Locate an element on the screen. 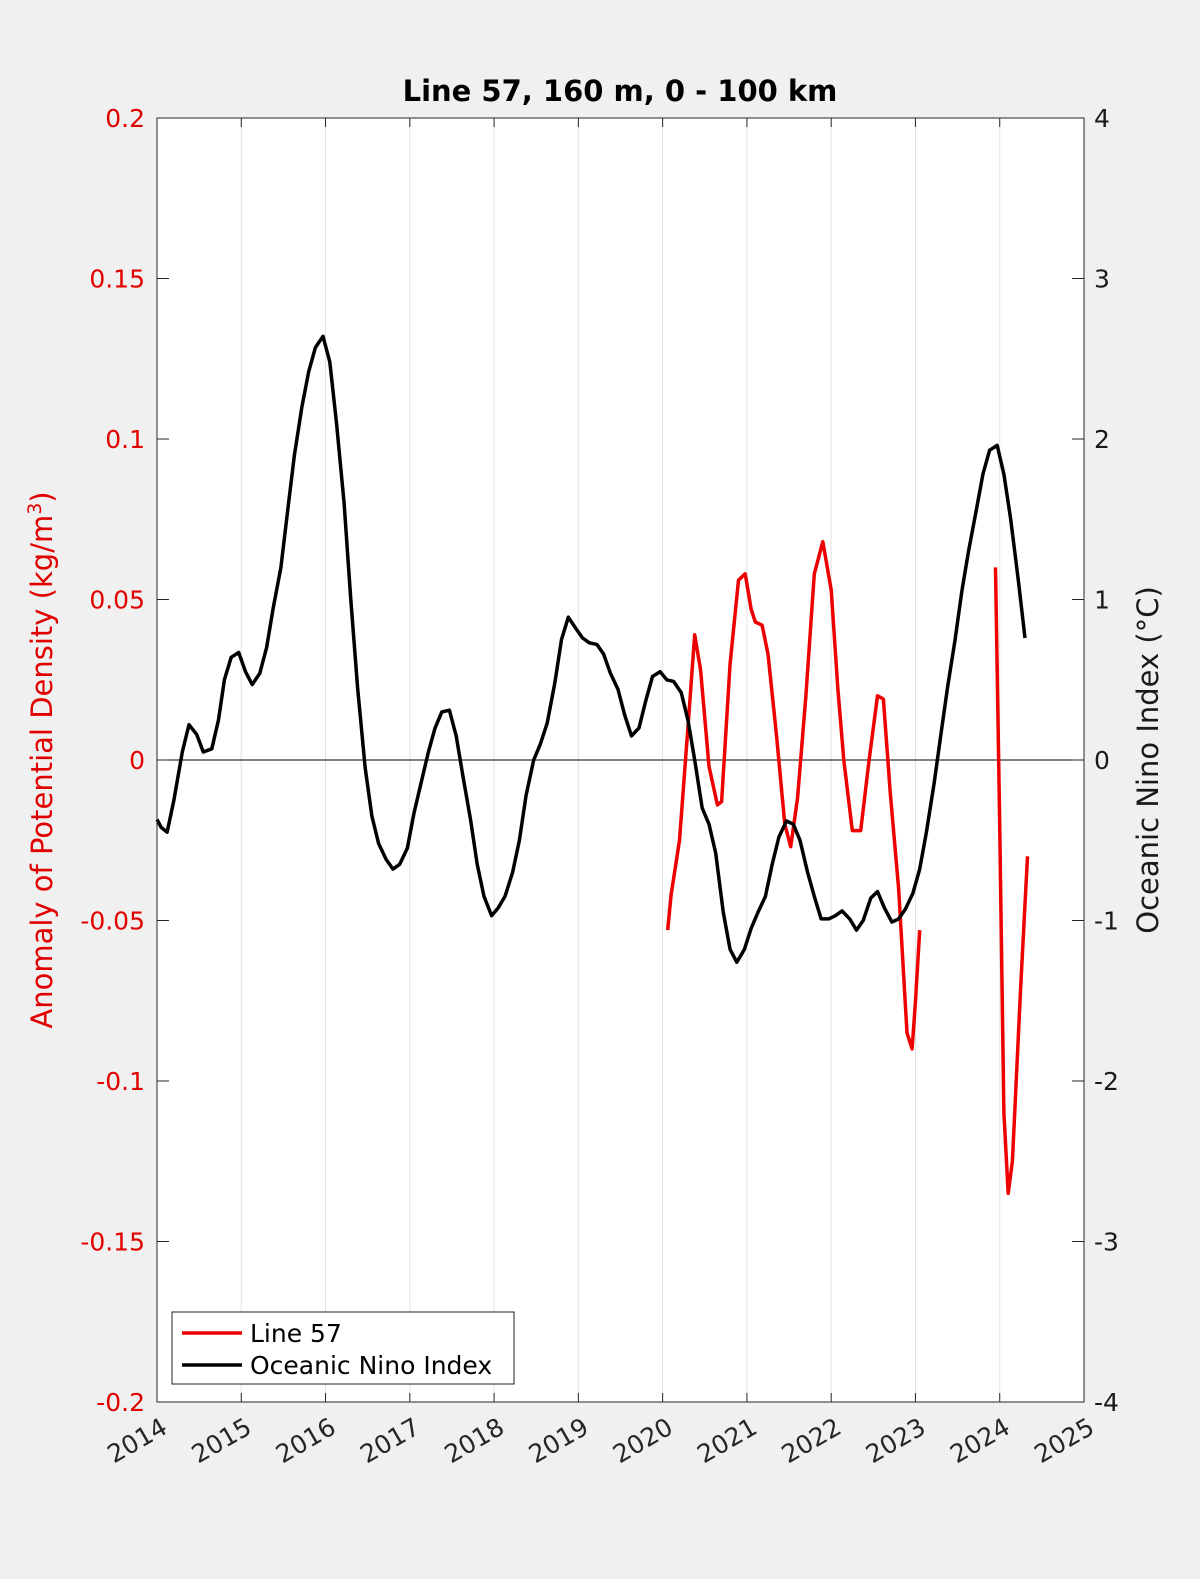 This screenshot has height=1579, width=1200. y-left-tick-label-0.2: 0.2 is located at coordinates (125, 118).